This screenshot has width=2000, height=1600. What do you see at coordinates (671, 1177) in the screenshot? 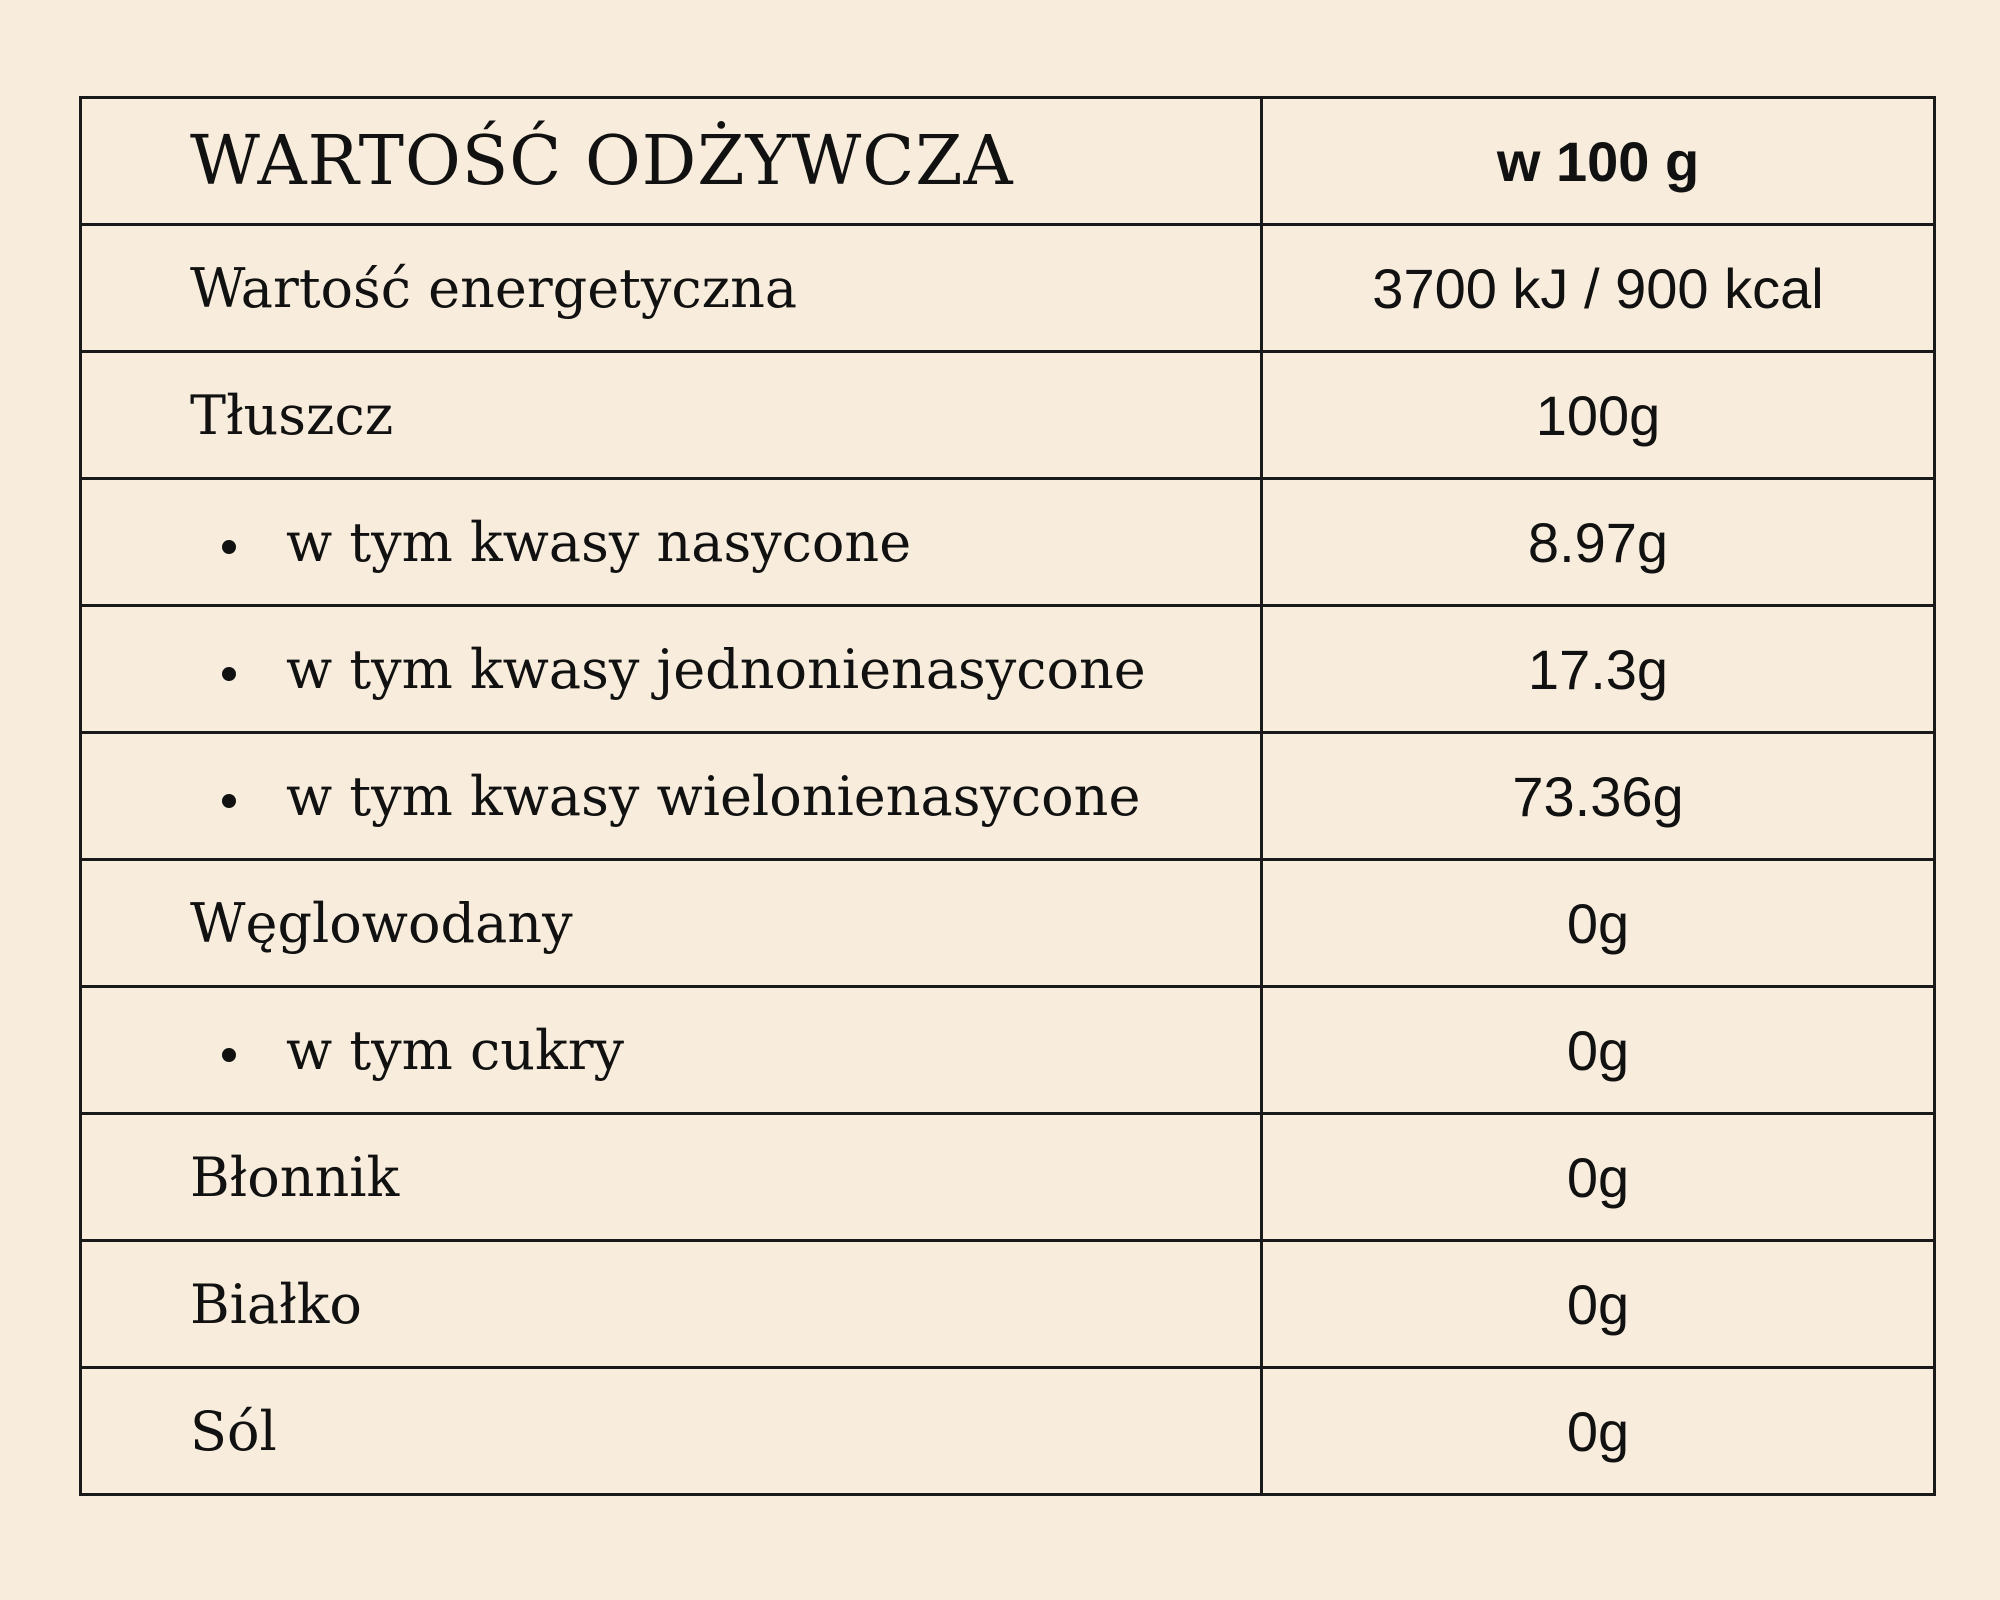
I see `nutrient-label: Błonnik` at bounding box center [671, 1177].